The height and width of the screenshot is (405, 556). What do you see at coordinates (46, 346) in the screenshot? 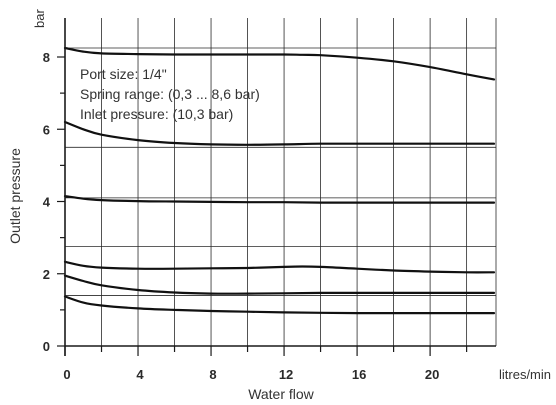
I see `y-tick-label: 0` at bounding box center [46, 346].